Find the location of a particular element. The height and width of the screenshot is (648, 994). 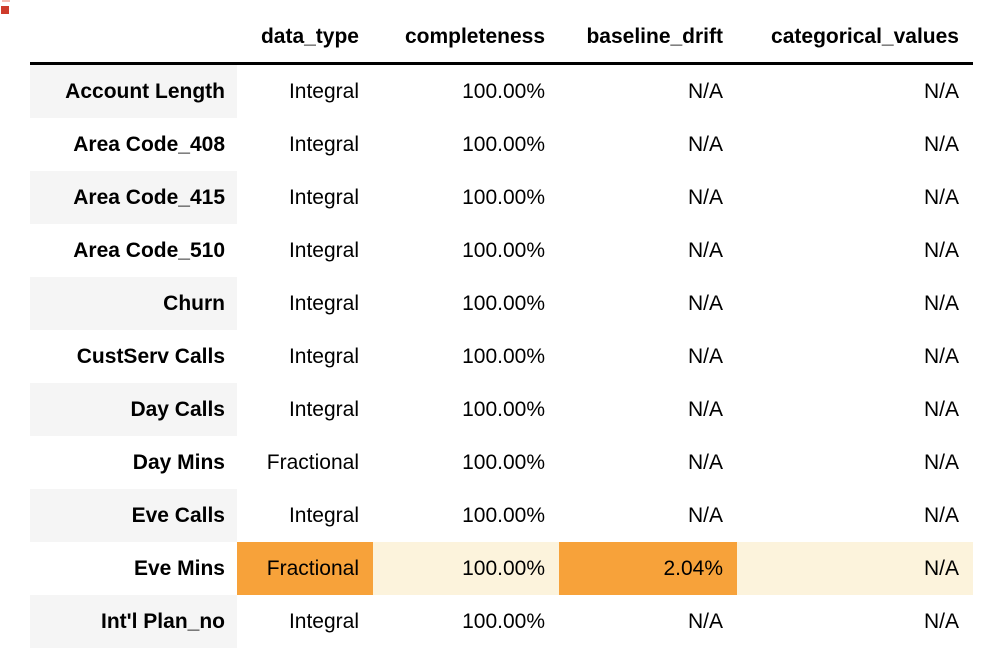

row-label: CustServ Calls is located at coordinates (133, 356).